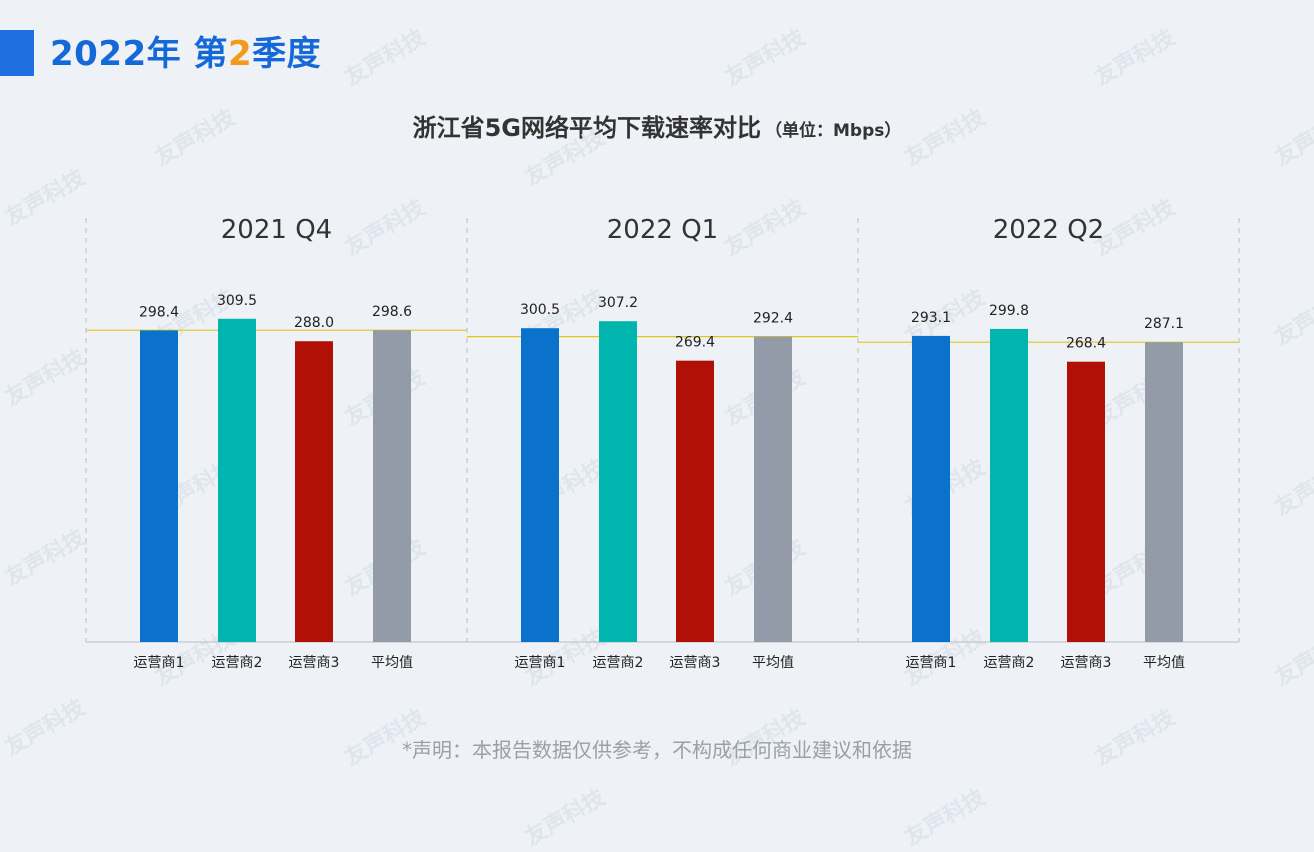 This screenshot has width=1314, height=852. Describe the element at coordinates (587, 128) in the screenshot. I see `chart-title-main: 浙江省5G网络平均下载速率对比` at that location.